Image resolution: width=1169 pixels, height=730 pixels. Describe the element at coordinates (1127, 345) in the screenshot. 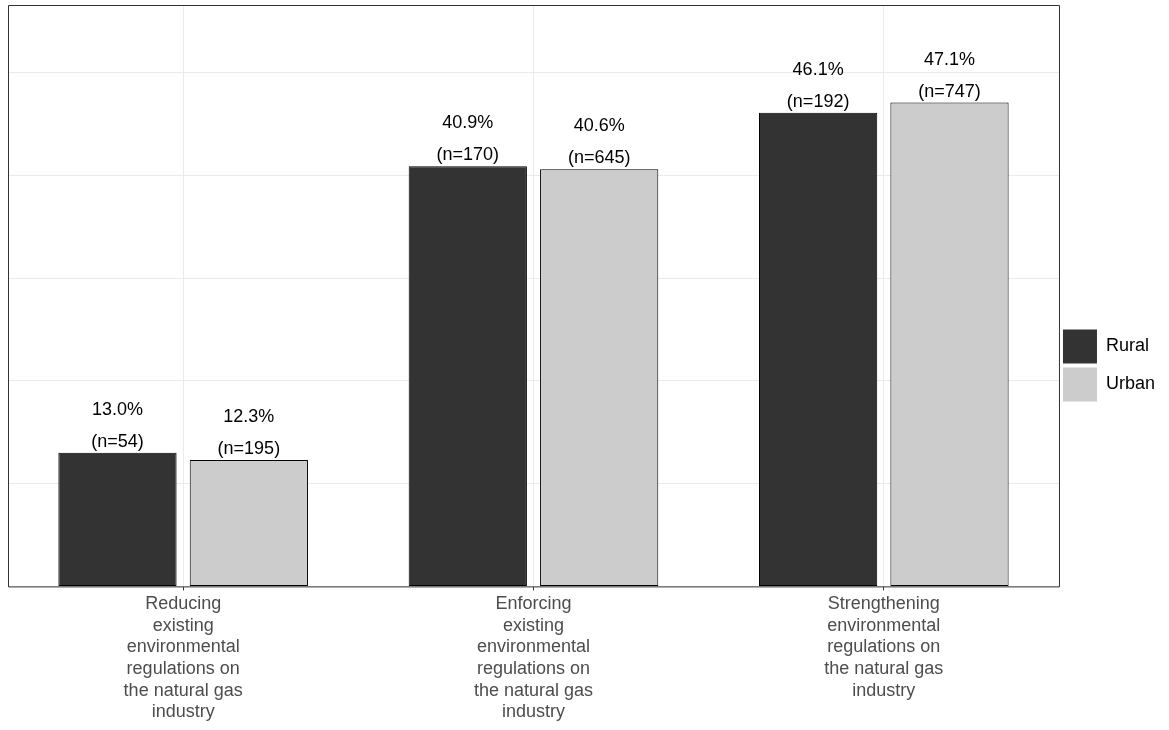

I see `legend-label: Rural` at that location.